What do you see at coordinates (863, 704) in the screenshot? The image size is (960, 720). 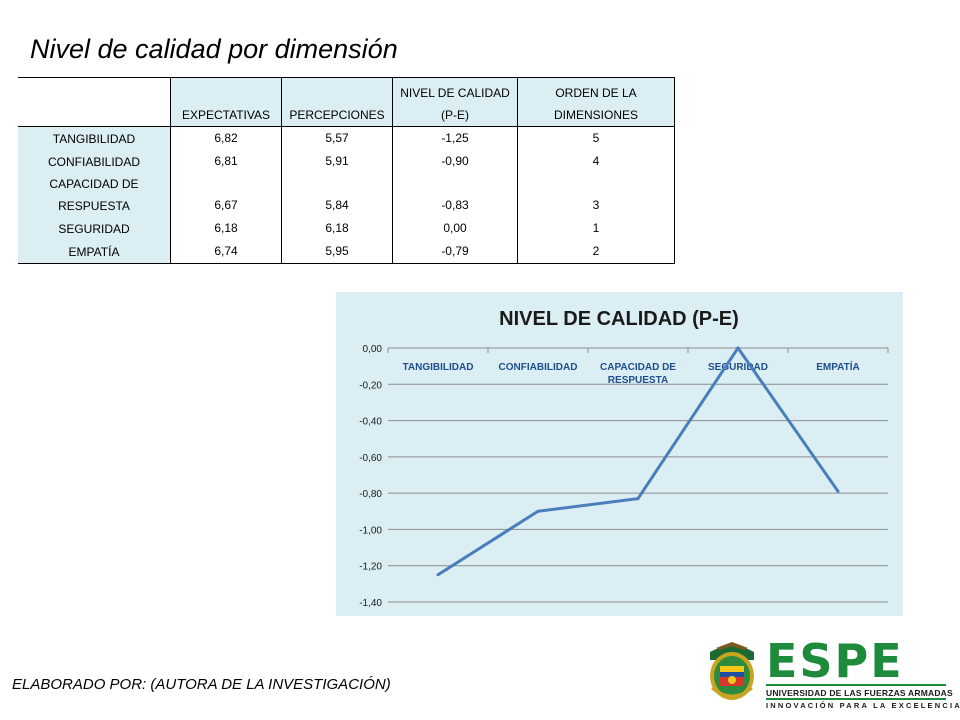 I see `espe-logo-tagline: INNOVACIÓN PARA LA EXCELENCIA` at bounding box center [863, 704].